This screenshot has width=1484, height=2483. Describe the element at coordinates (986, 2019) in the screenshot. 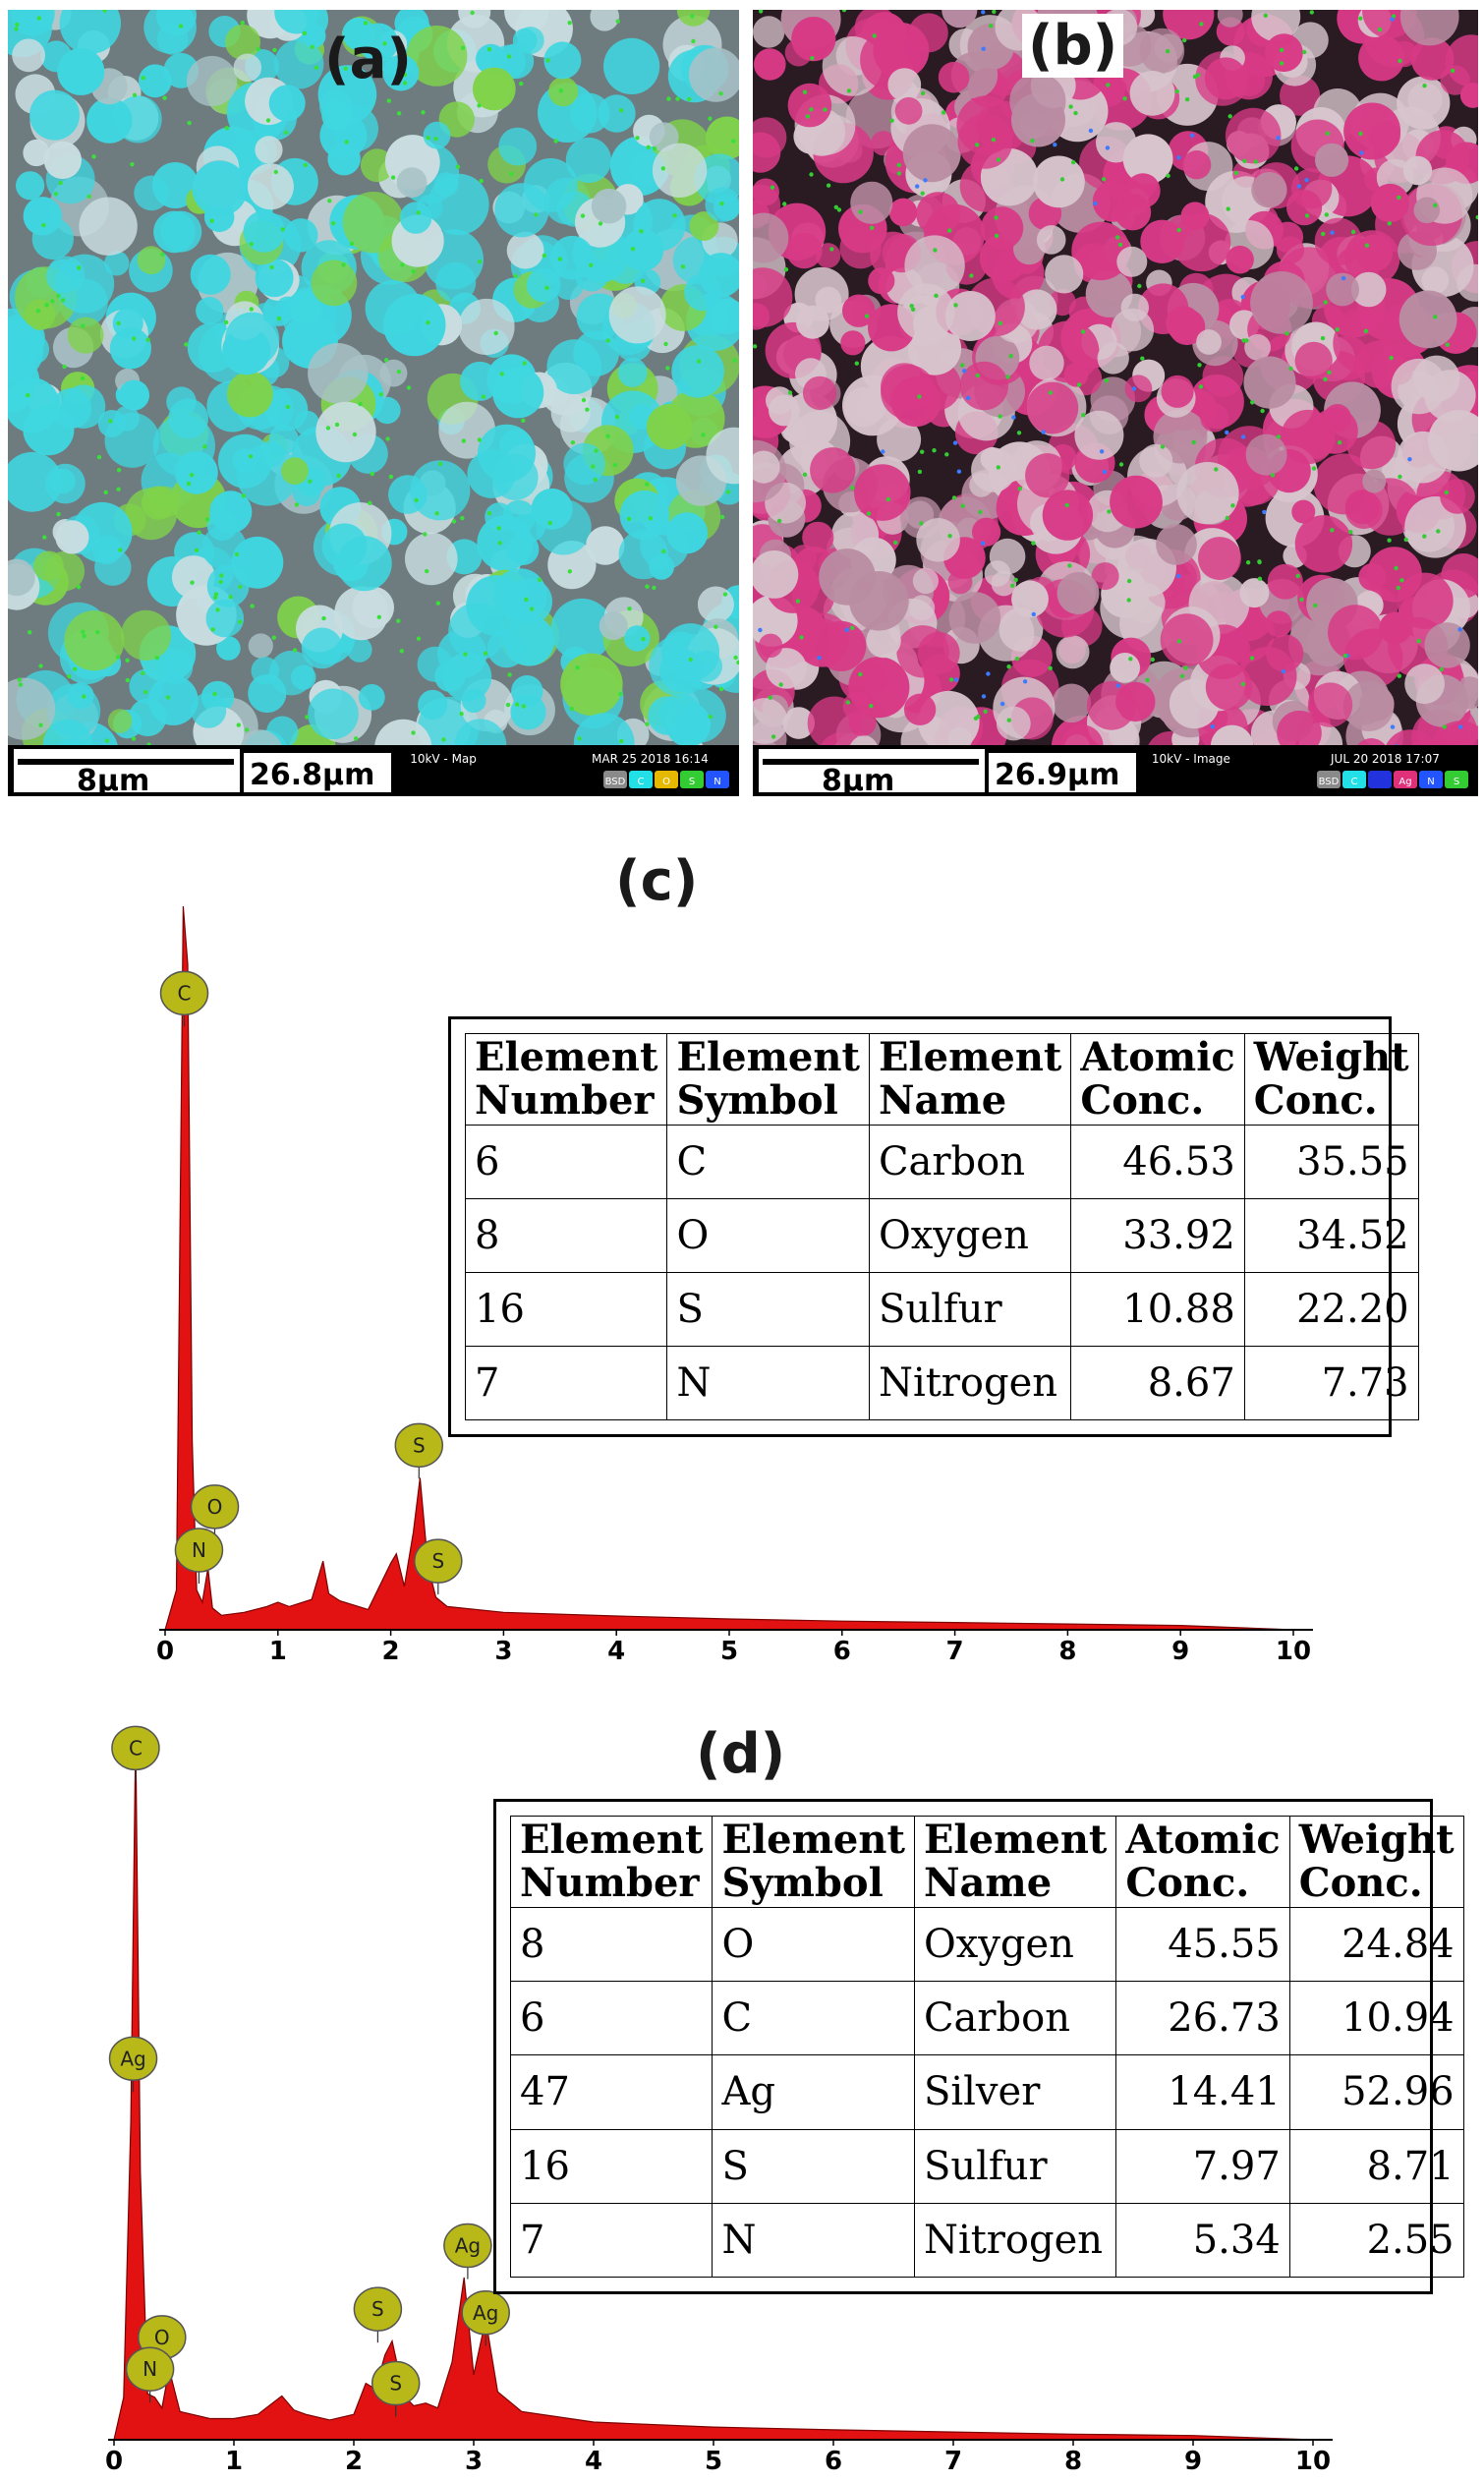

I see `table-row: 6 C Carbon 26.73 10.94` at that location.